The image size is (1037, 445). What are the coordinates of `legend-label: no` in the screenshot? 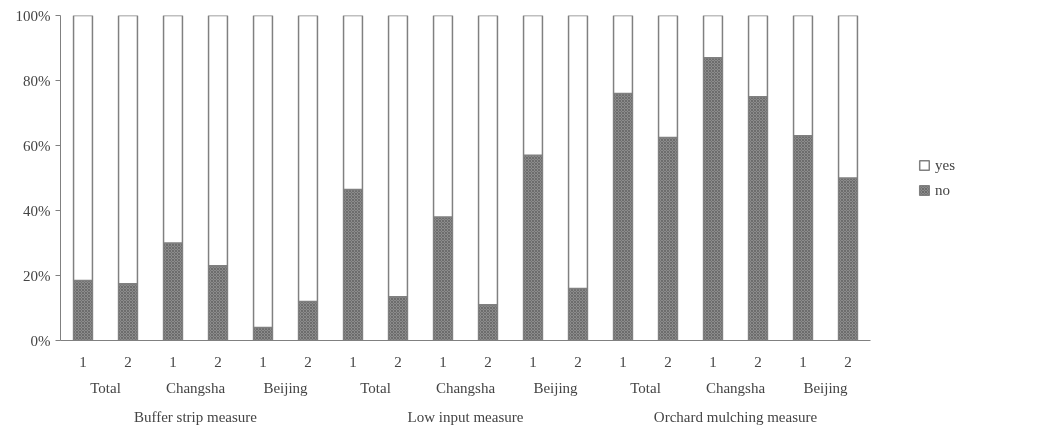 It's located at (943, 190).